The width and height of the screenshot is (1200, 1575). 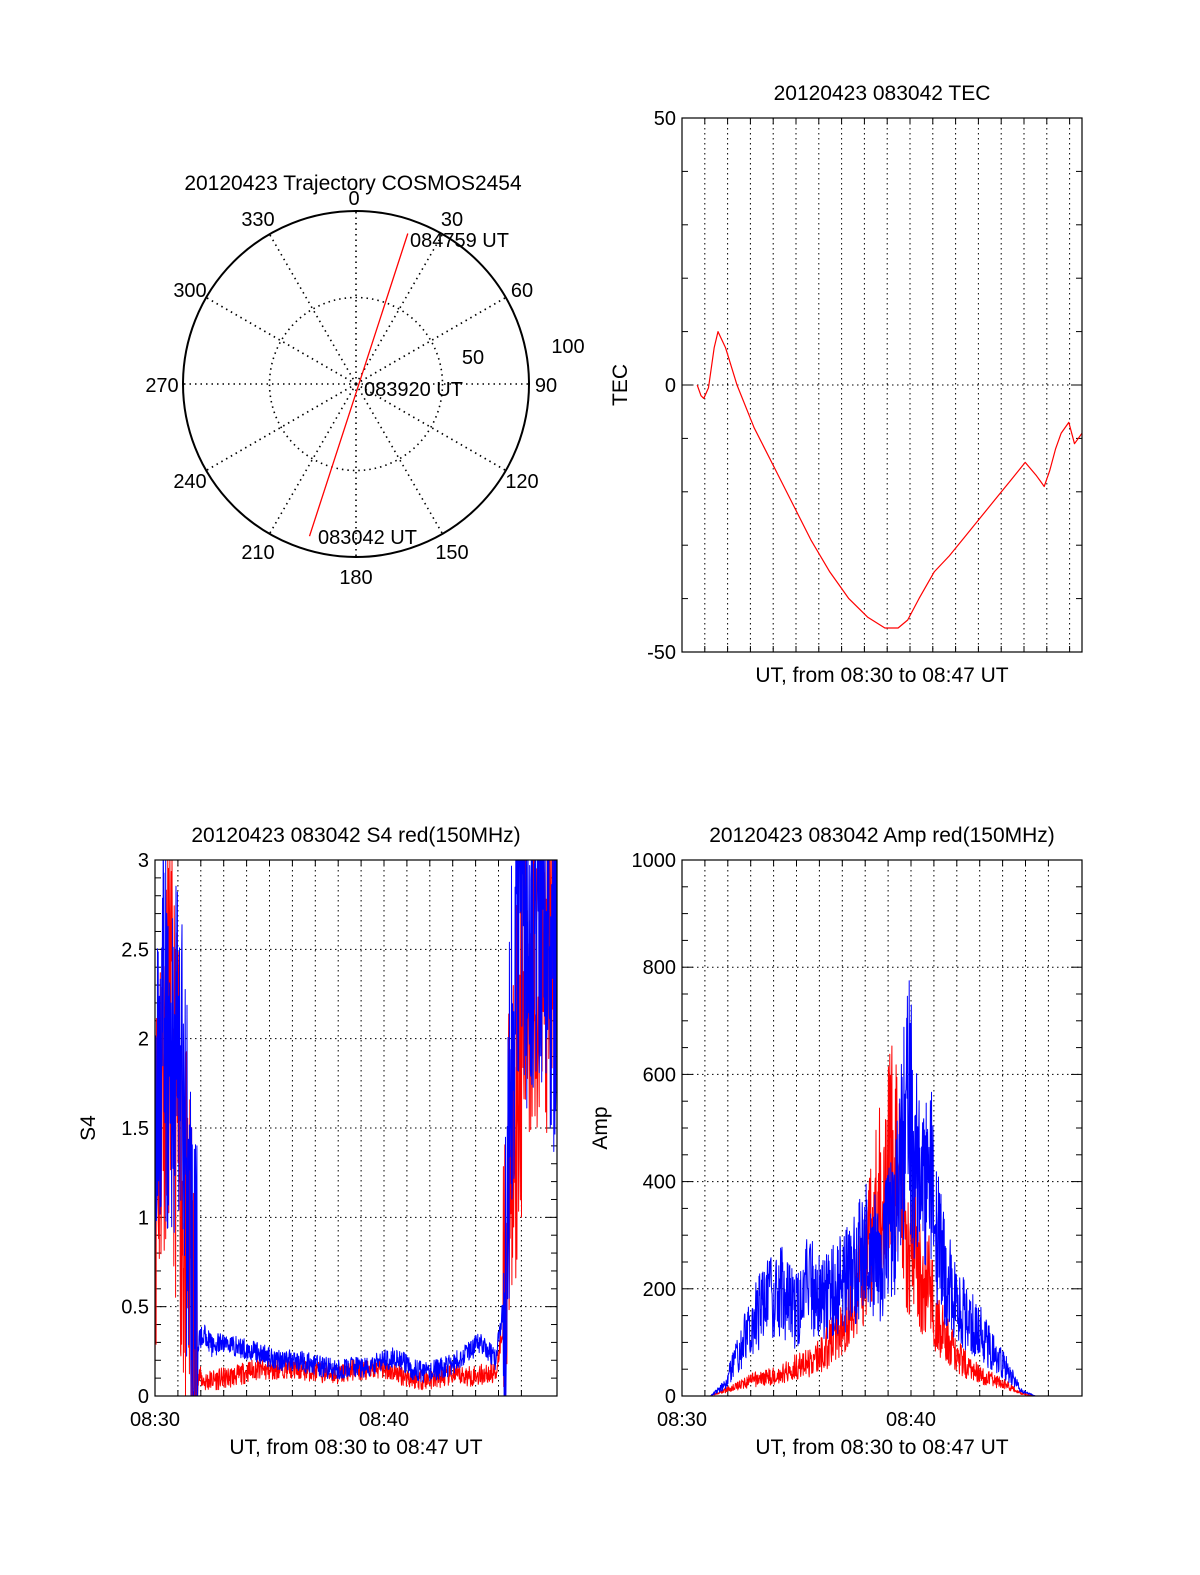 What do you see at coordinates (521, 482) in the screenshot?
I see `polar-angle-label: 120` at bounding box center [521, 482].